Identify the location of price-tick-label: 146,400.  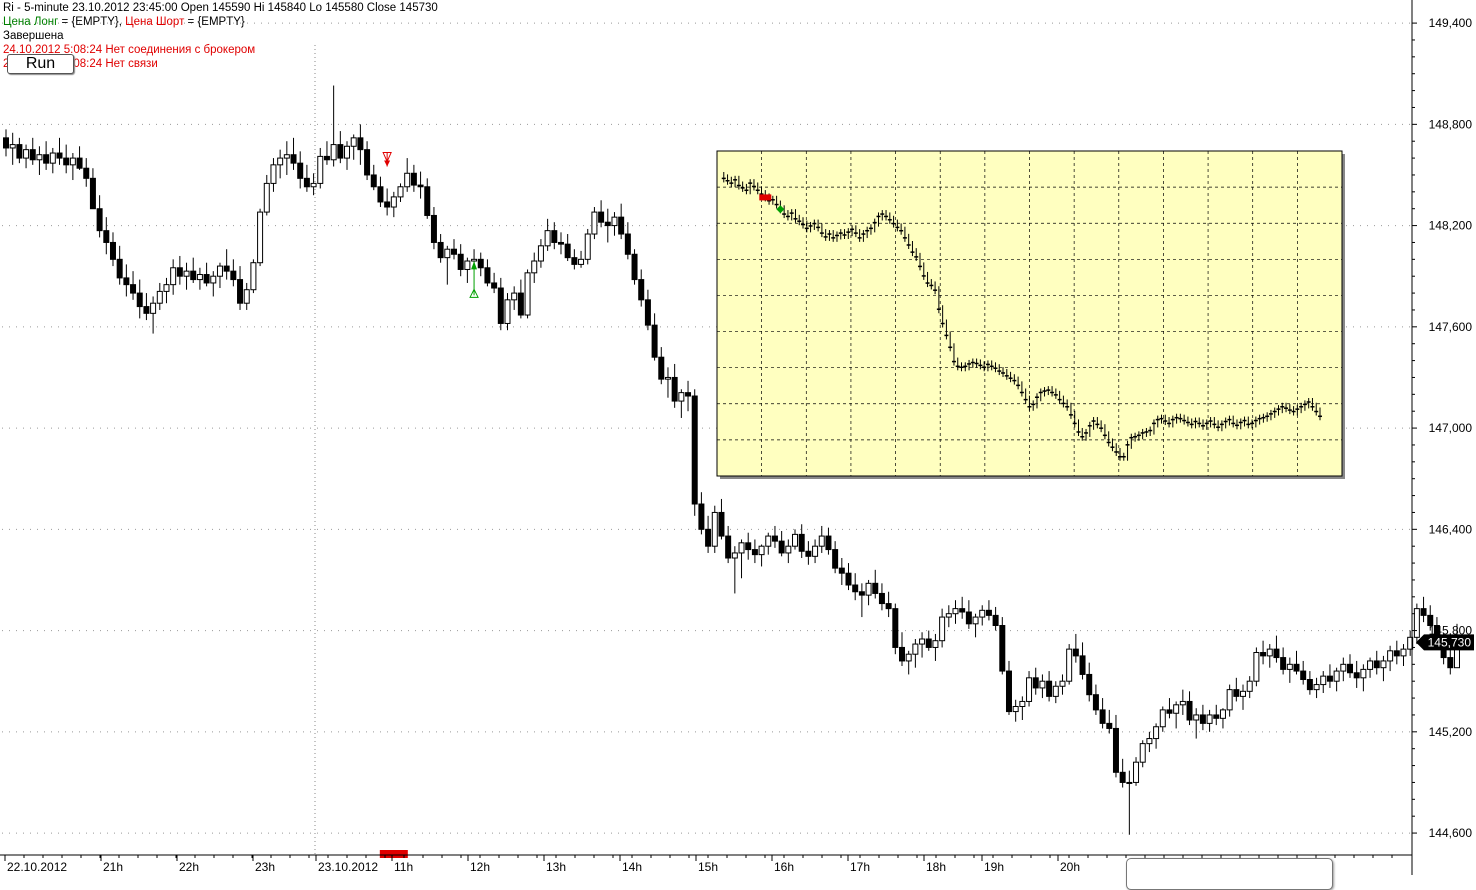
(1451, 529).